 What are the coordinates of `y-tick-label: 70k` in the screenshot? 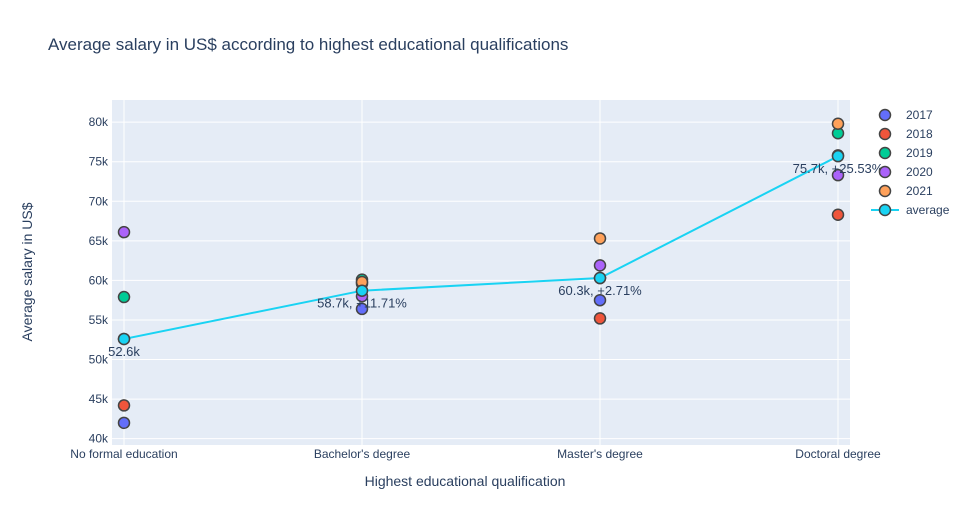 It's located at (99, 201).